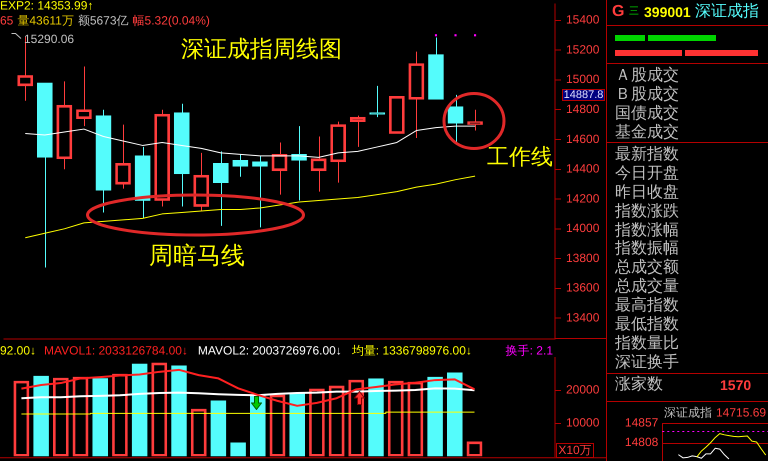 Image resolution: width=768 pixels, height=461 pixels. What do you see at coordinates (270, 350) in the screenshot?
I see `text: MAVOL2: 2003726976.00↓` at bounding box center [270, 350].